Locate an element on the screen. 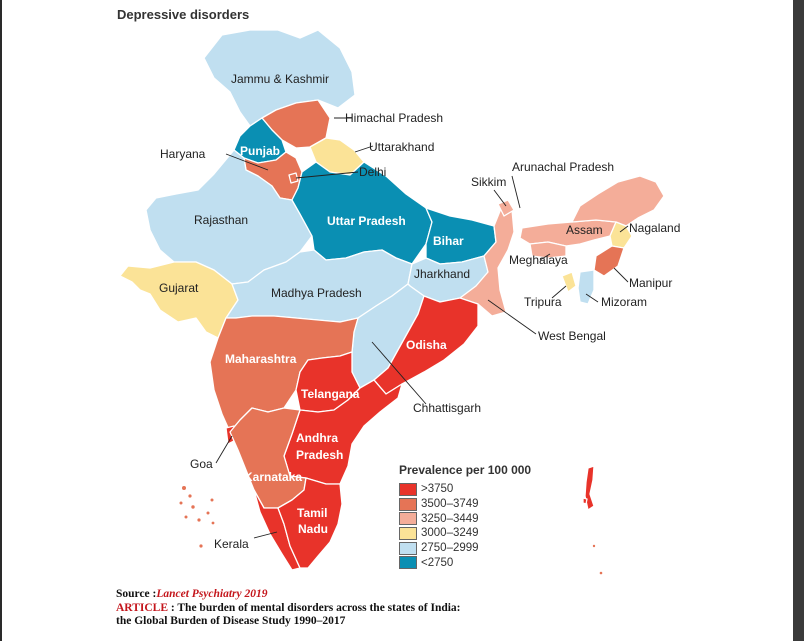 The image size is (804, 641). region-gujarat is located at coordinates (179, 300).